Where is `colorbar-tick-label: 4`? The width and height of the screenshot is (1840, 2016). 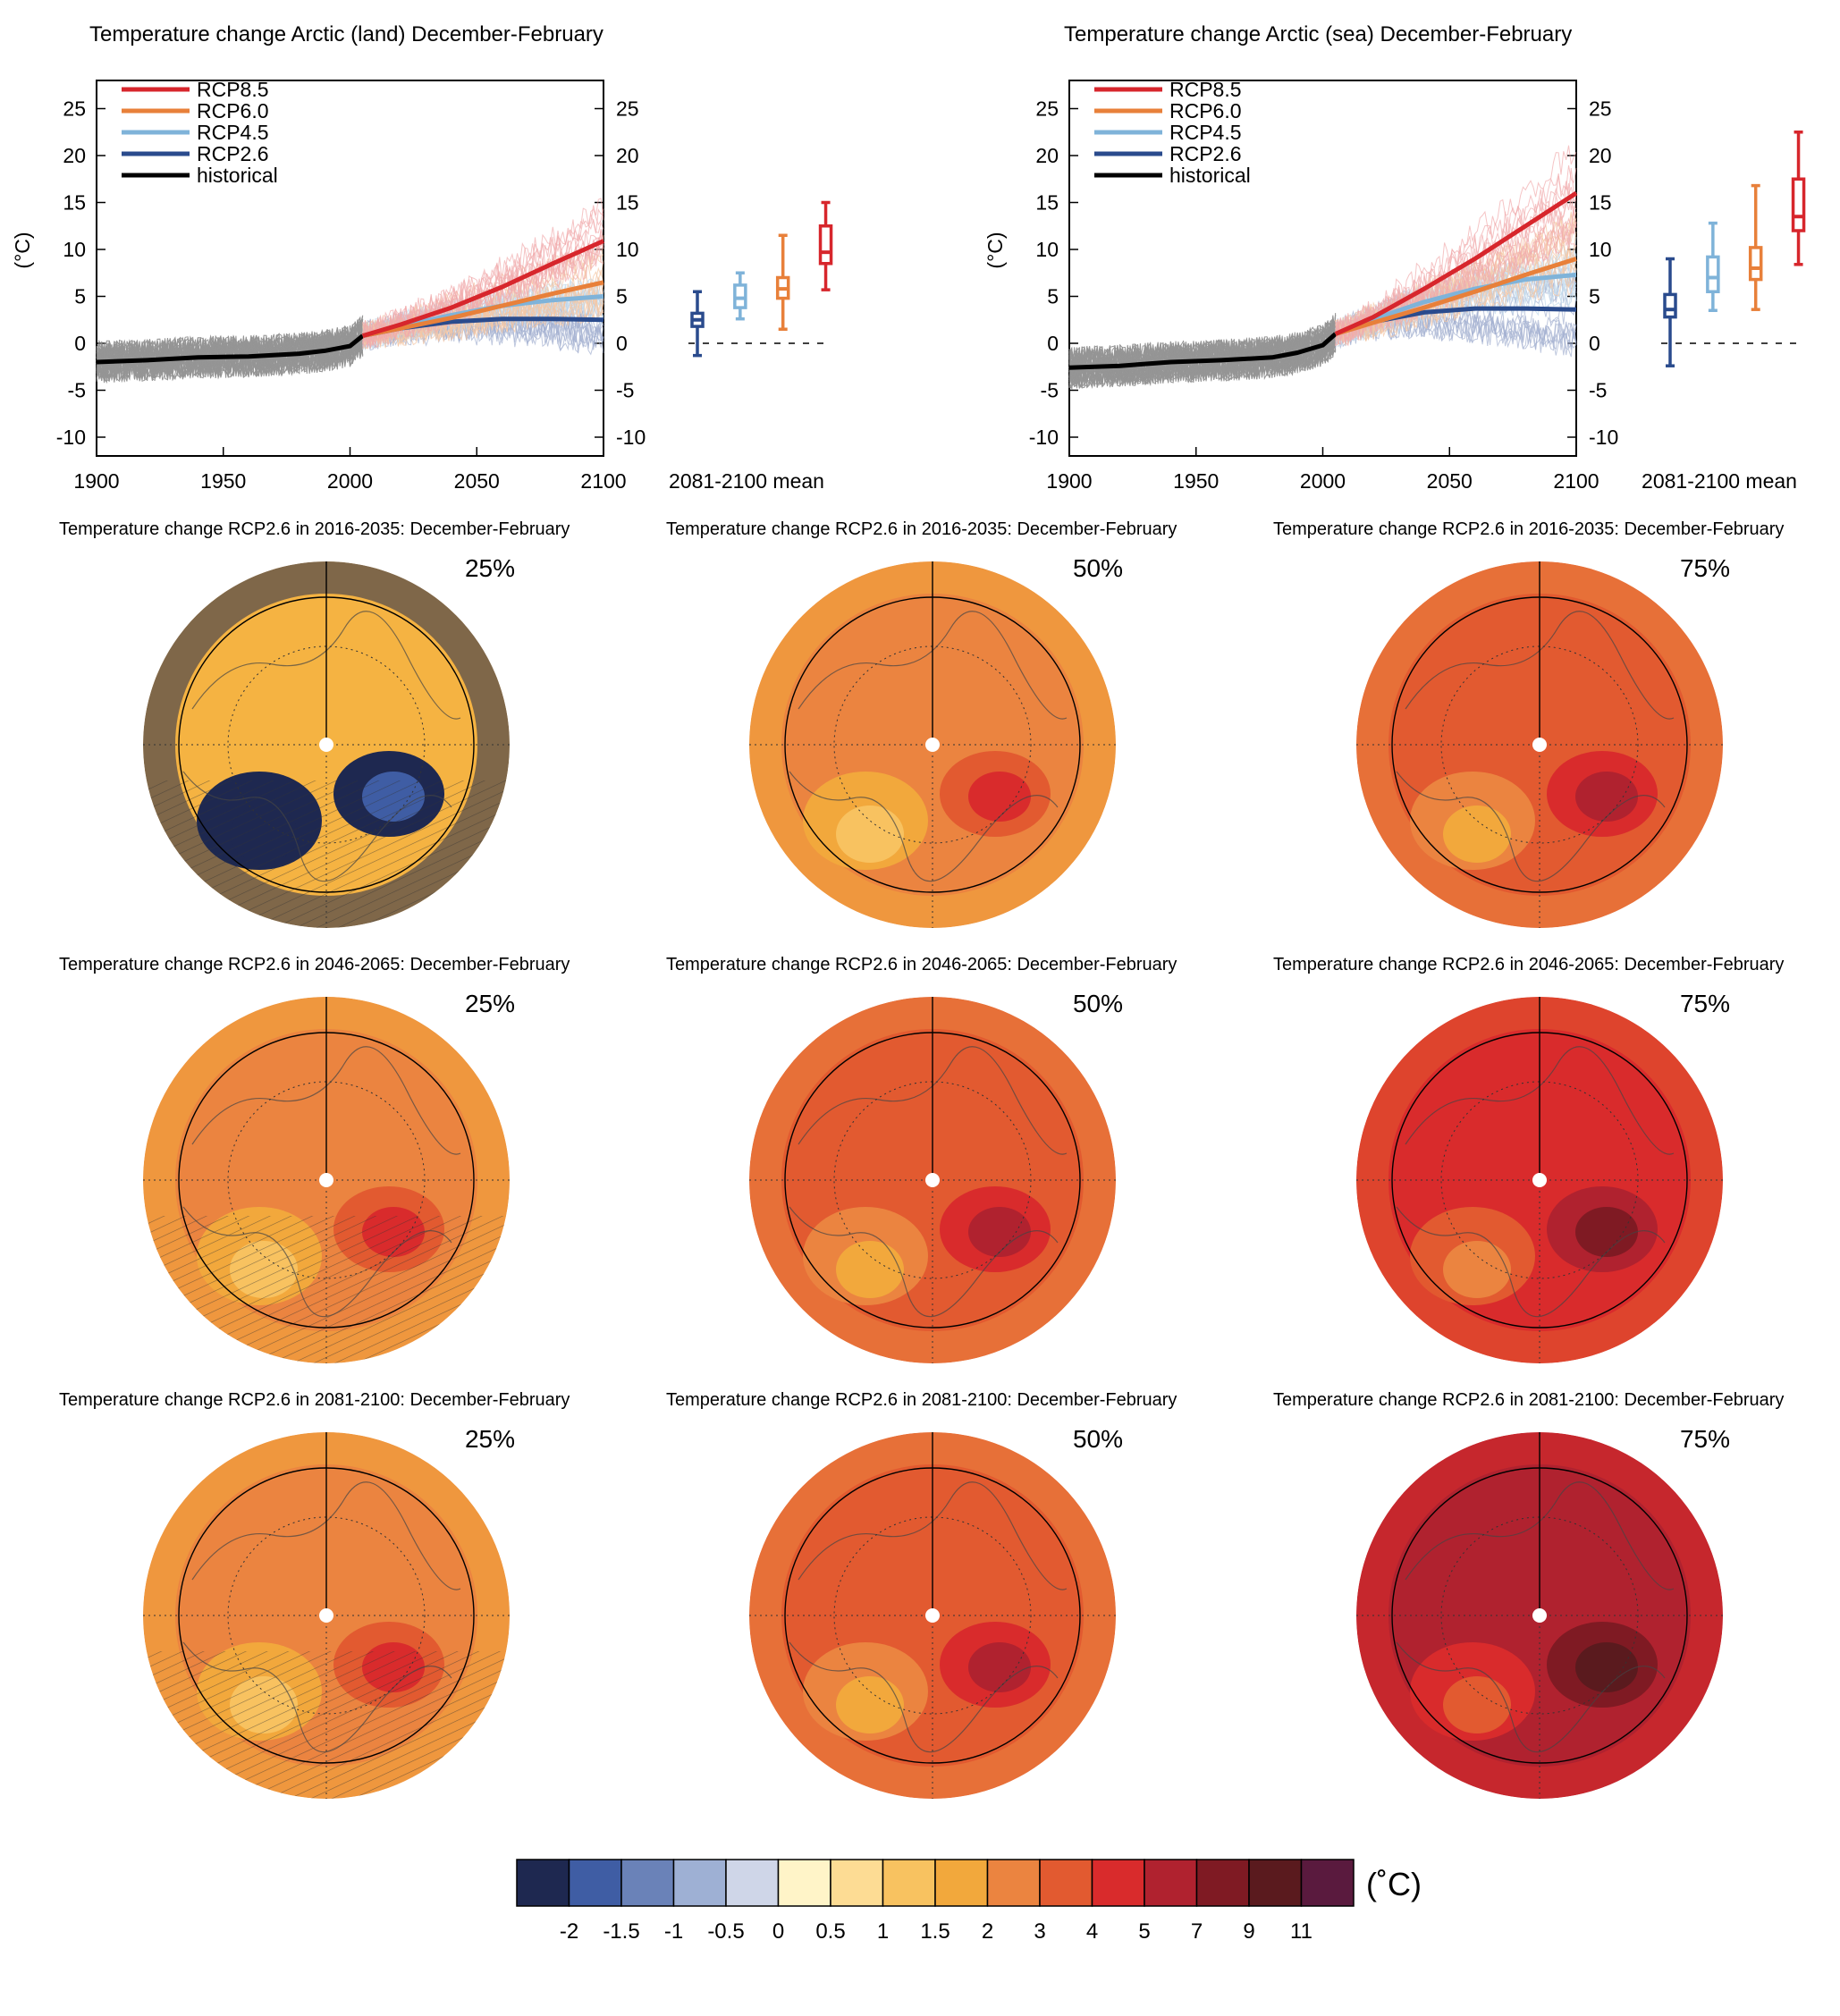 colorbar-tick-label: 4 is located at coordinates (1092, 1931).